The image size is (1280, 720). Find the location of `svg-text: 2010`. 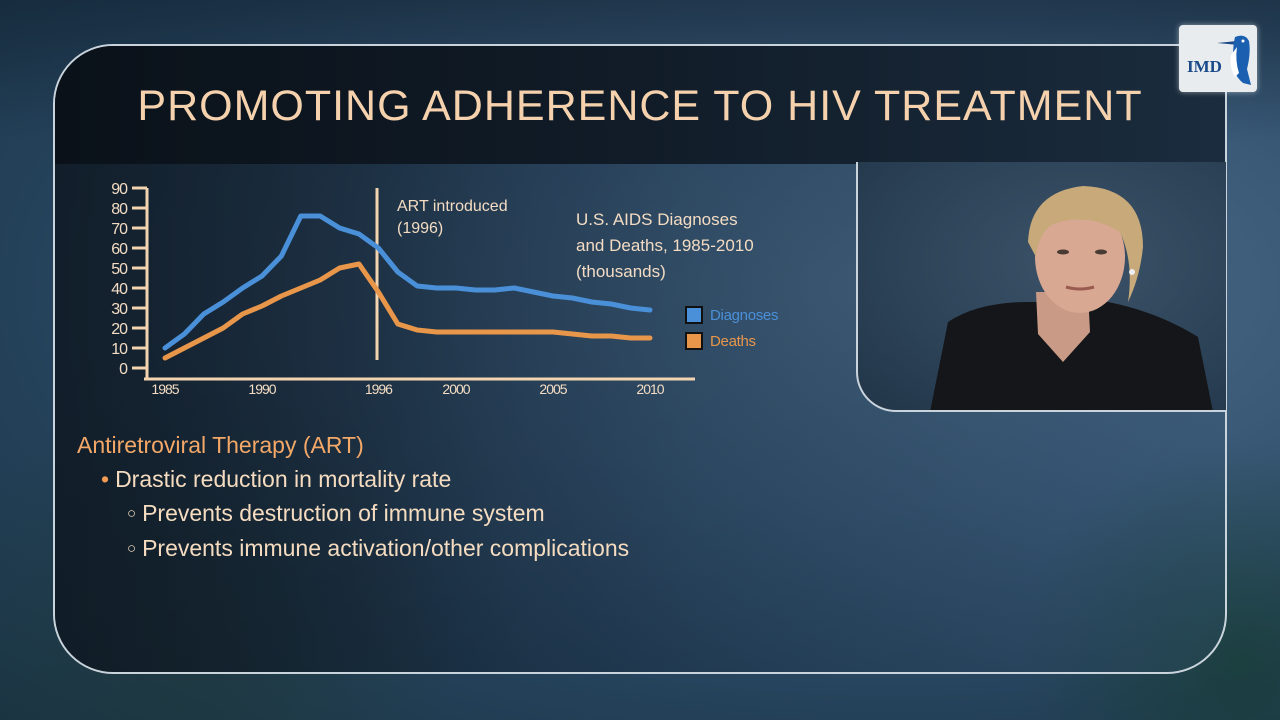

svg-text: 2010 is located at coordinates (650, 389).